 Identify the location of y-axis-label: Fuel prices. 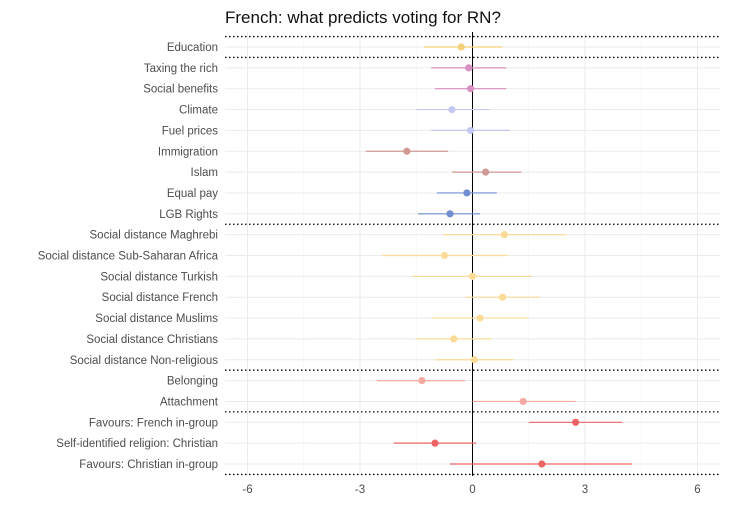
(190, 131).